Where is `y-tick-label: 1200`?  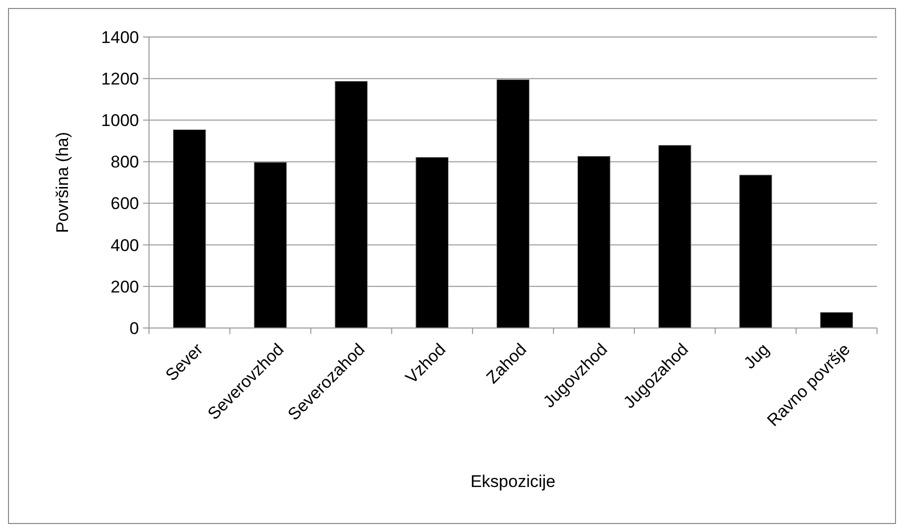
y-tick-label: 1200 is located at coordinates (120, 79).